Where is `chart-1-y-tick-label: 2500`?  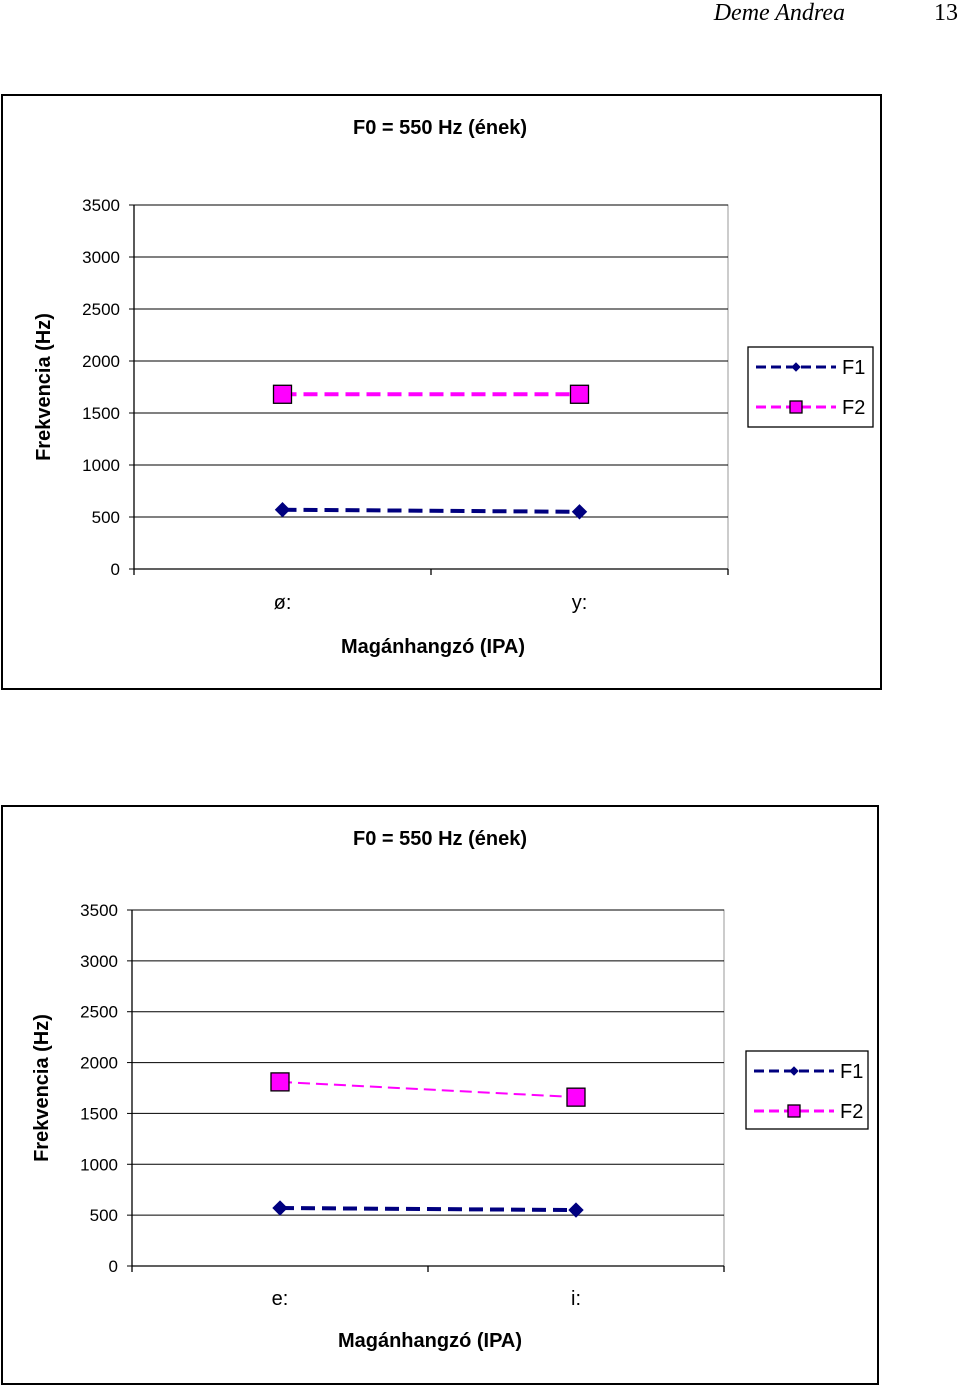
chart-1-y-tick-label: 2500 is located at coordinates (101, 309).